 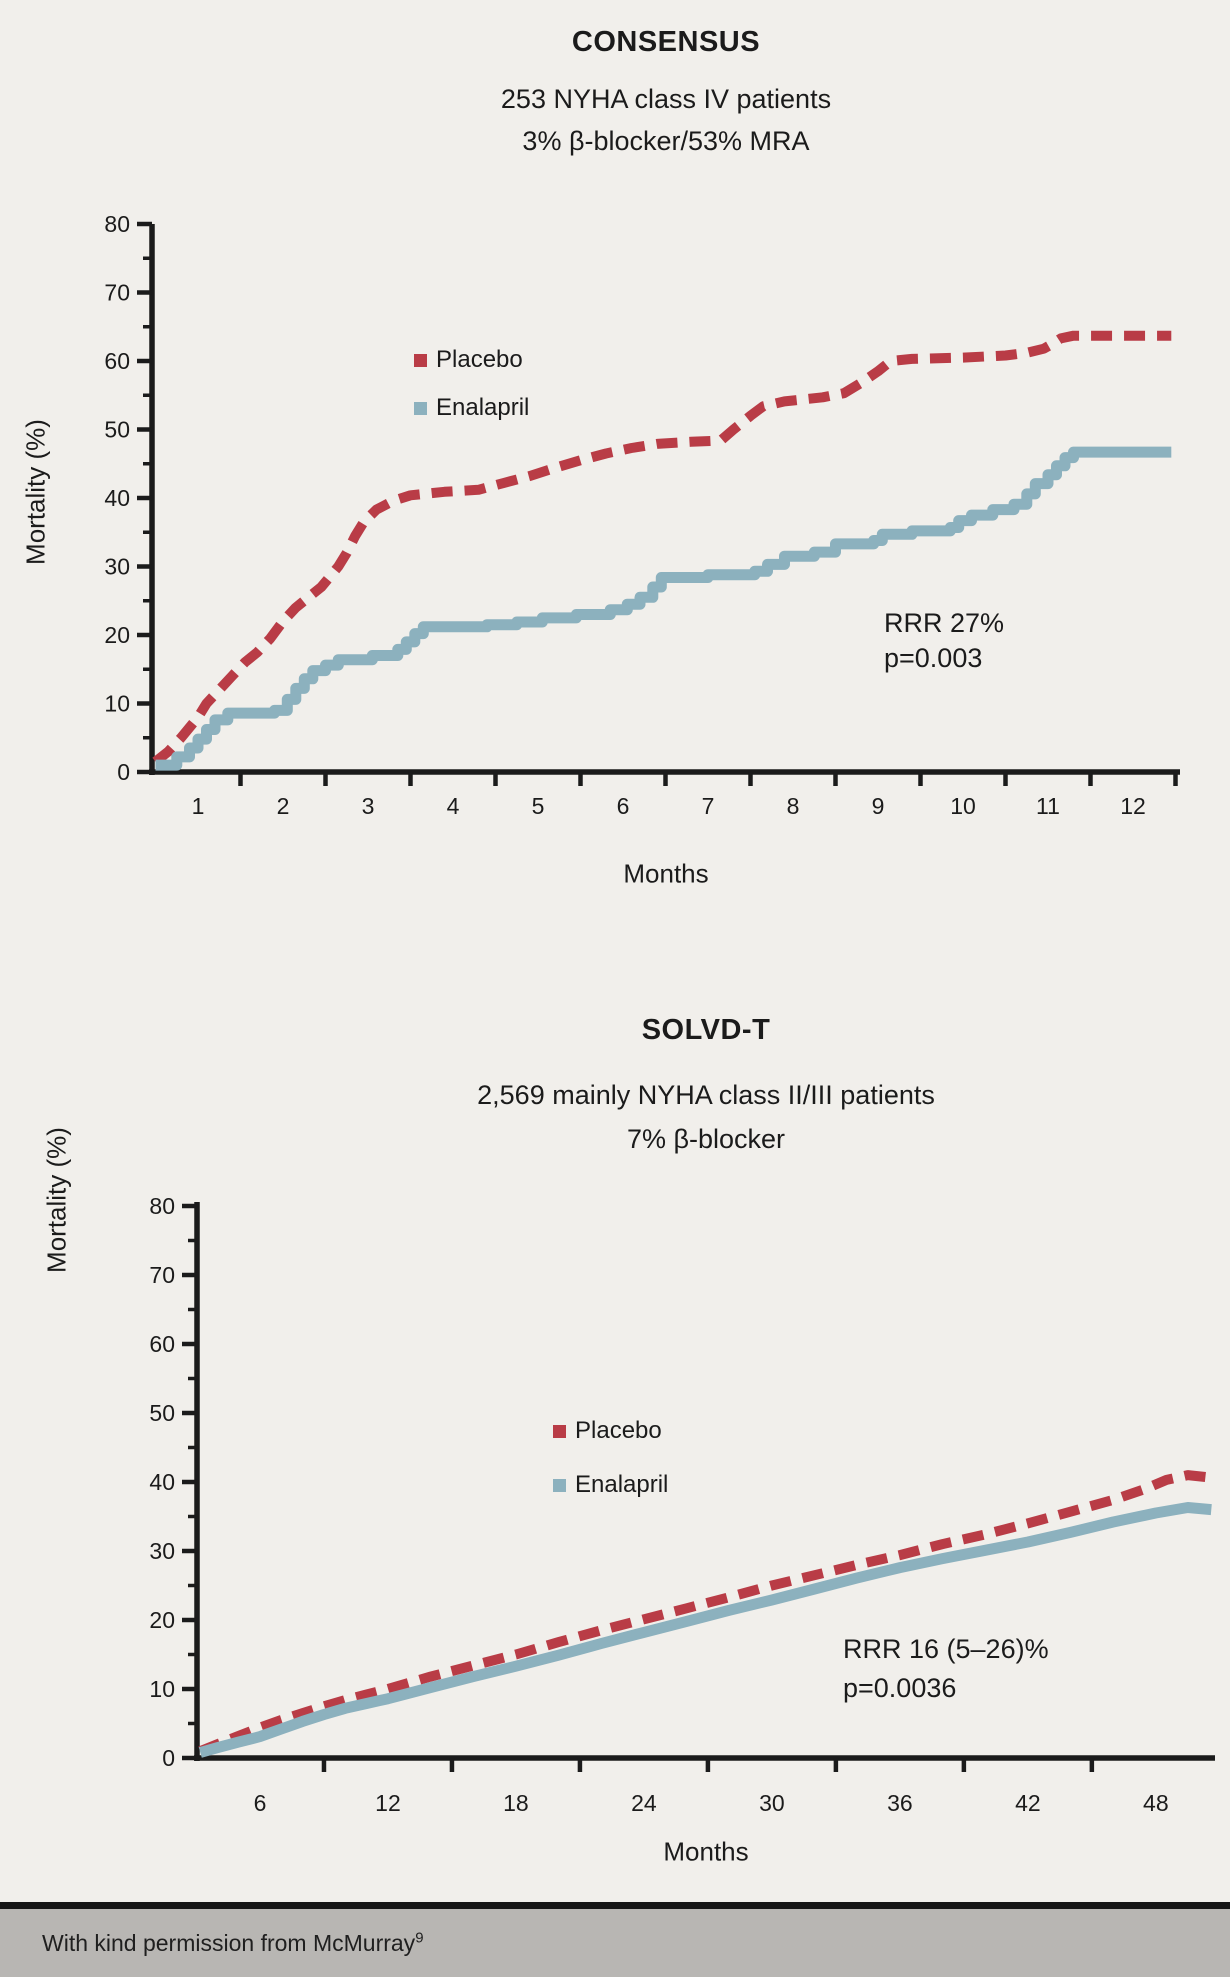 I want to click on chart1-pvalue-text: p=0.003, so click(x=933, y=658).